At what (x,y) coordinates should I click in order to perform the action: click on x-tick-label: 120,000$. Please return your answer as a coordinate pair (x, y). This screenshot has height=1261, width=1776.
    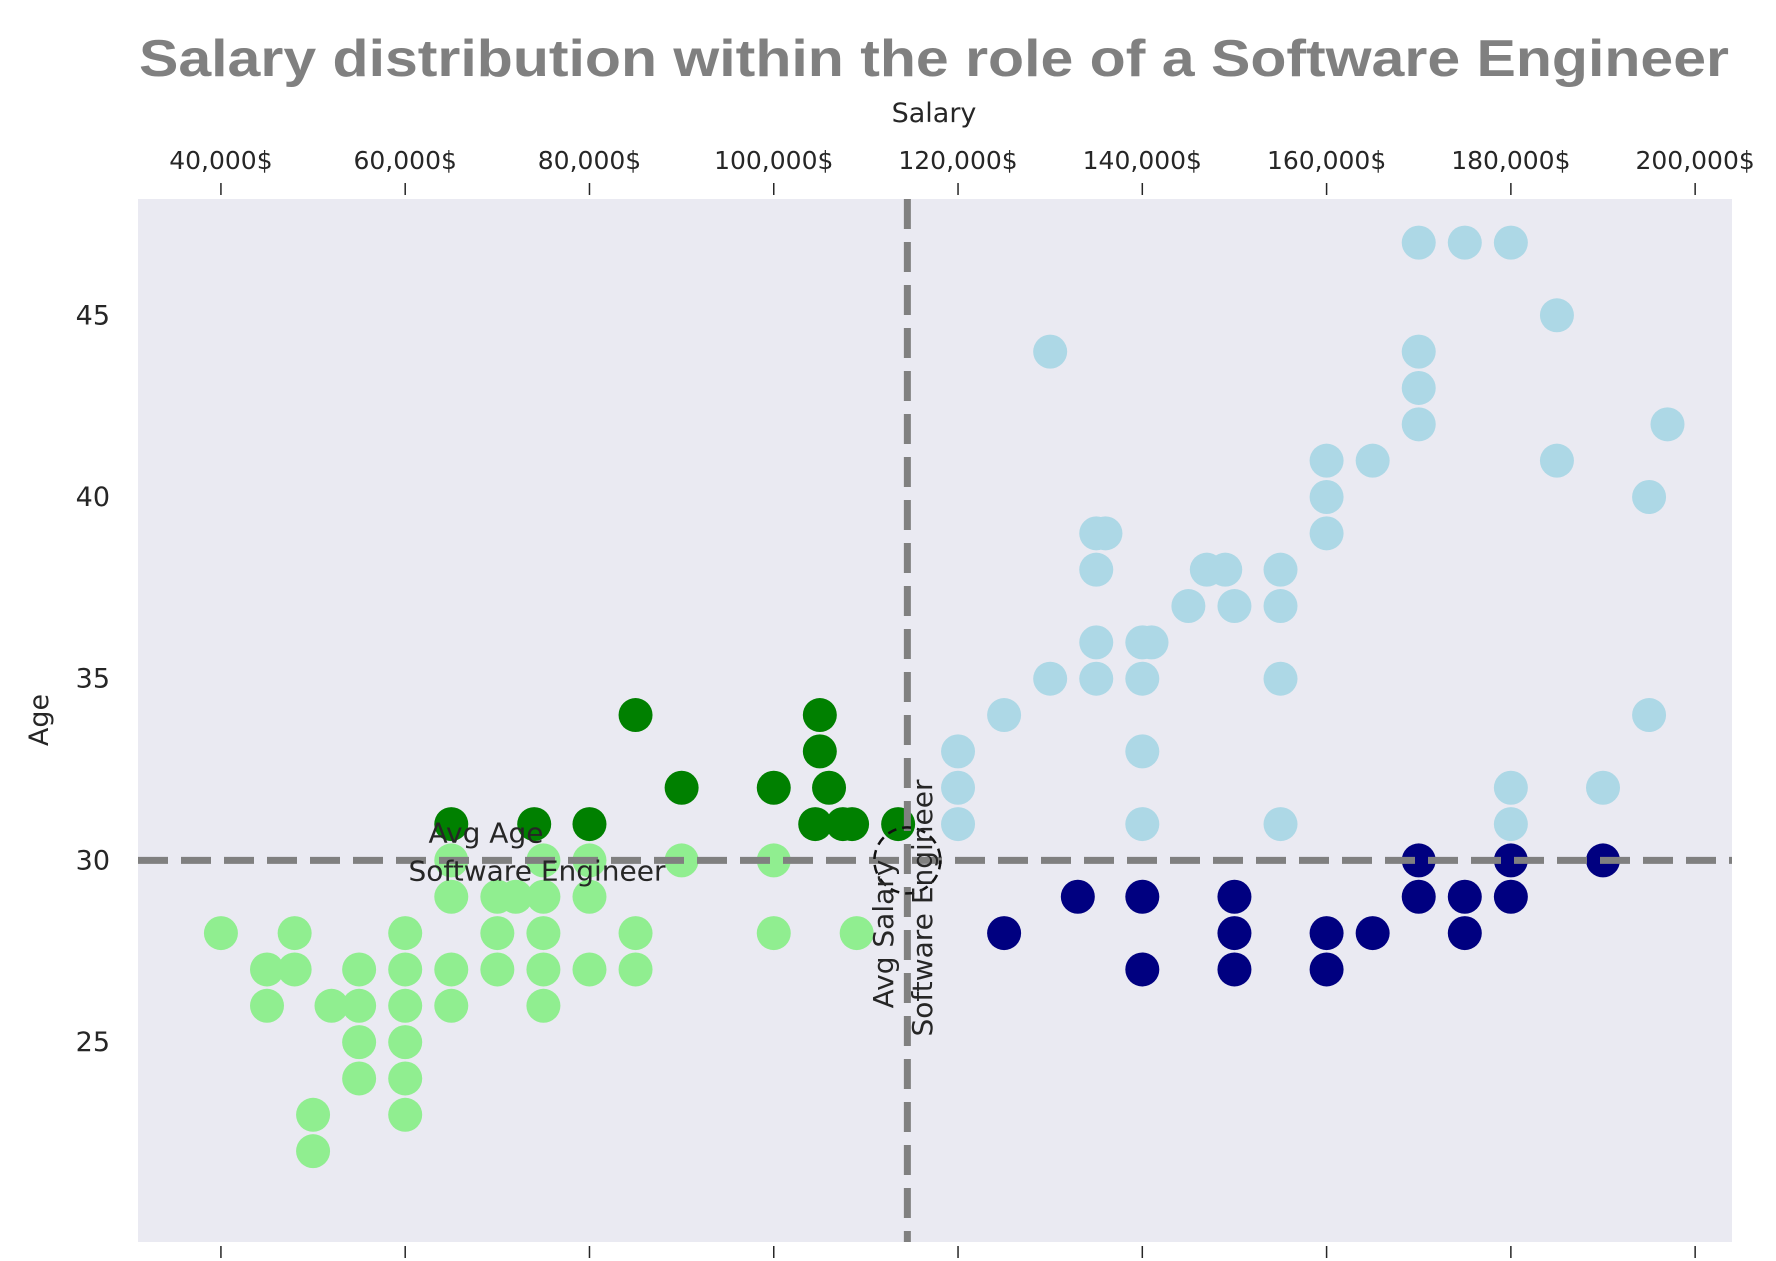
    Looking at the image, I should click on (957, 160).